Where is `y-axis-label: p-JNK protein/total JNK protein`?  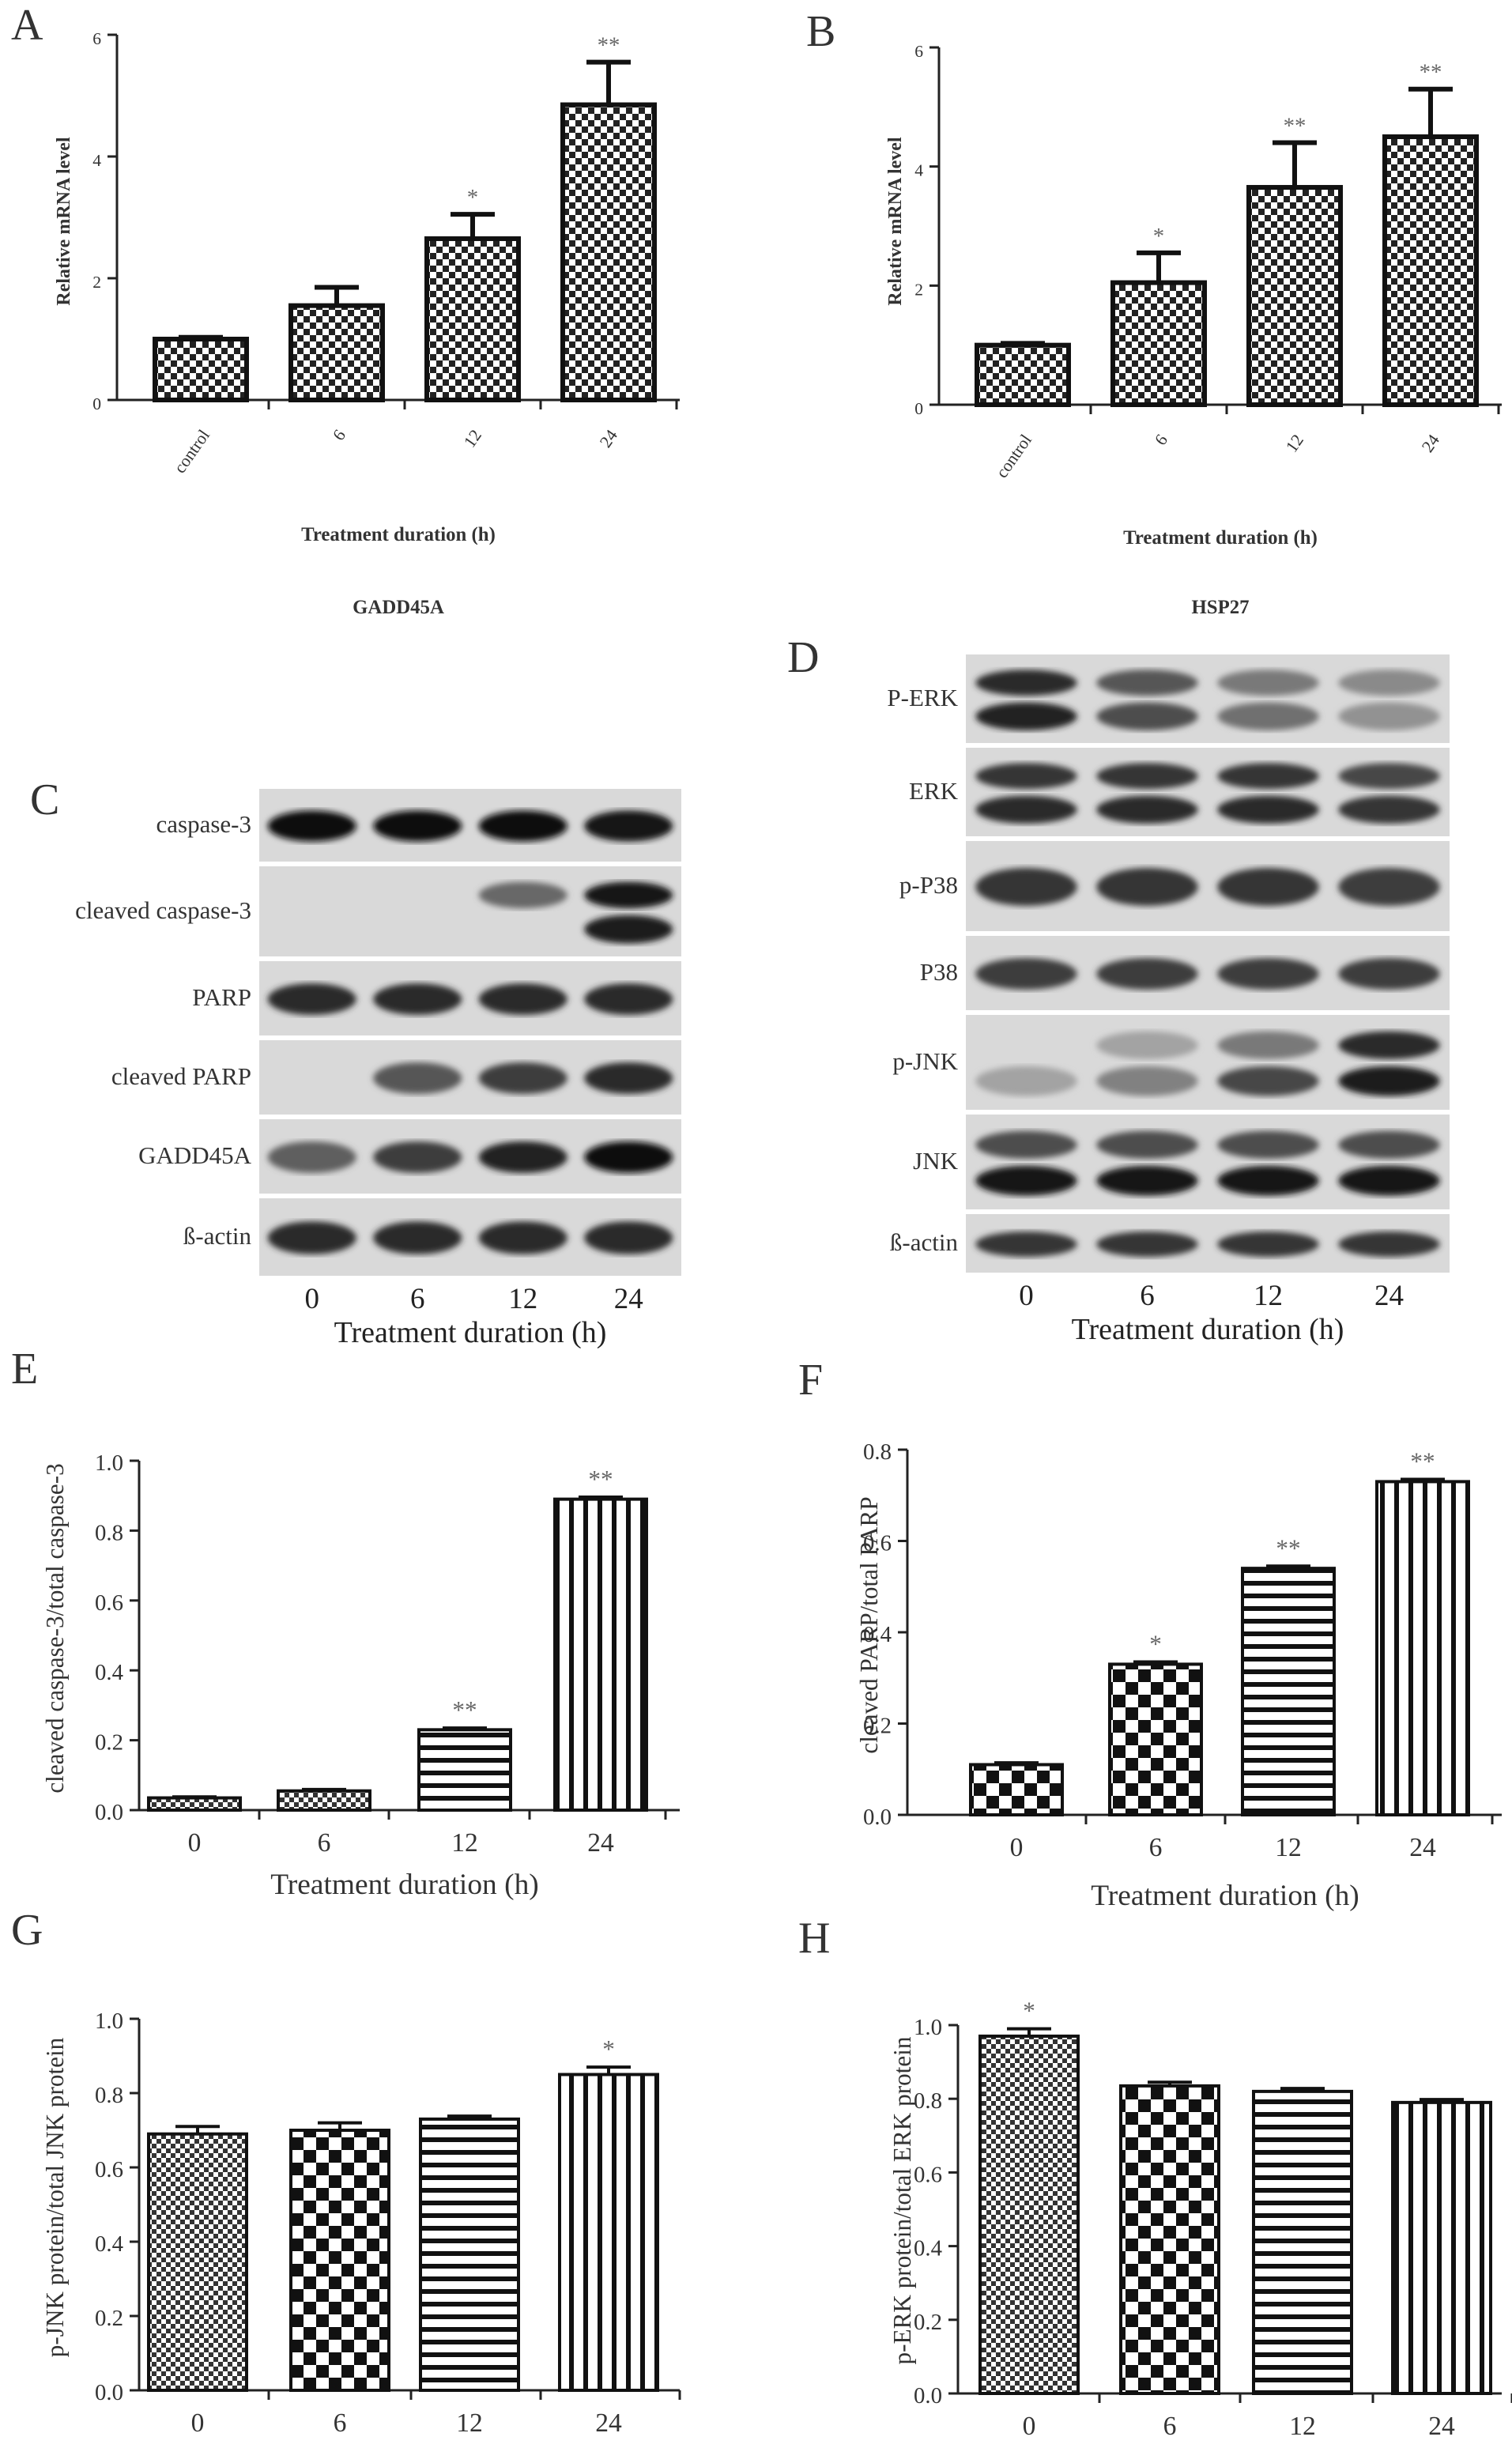
y-axis-label: p-JNK protein/total JNK protein is located at coordinates (55, 2197).